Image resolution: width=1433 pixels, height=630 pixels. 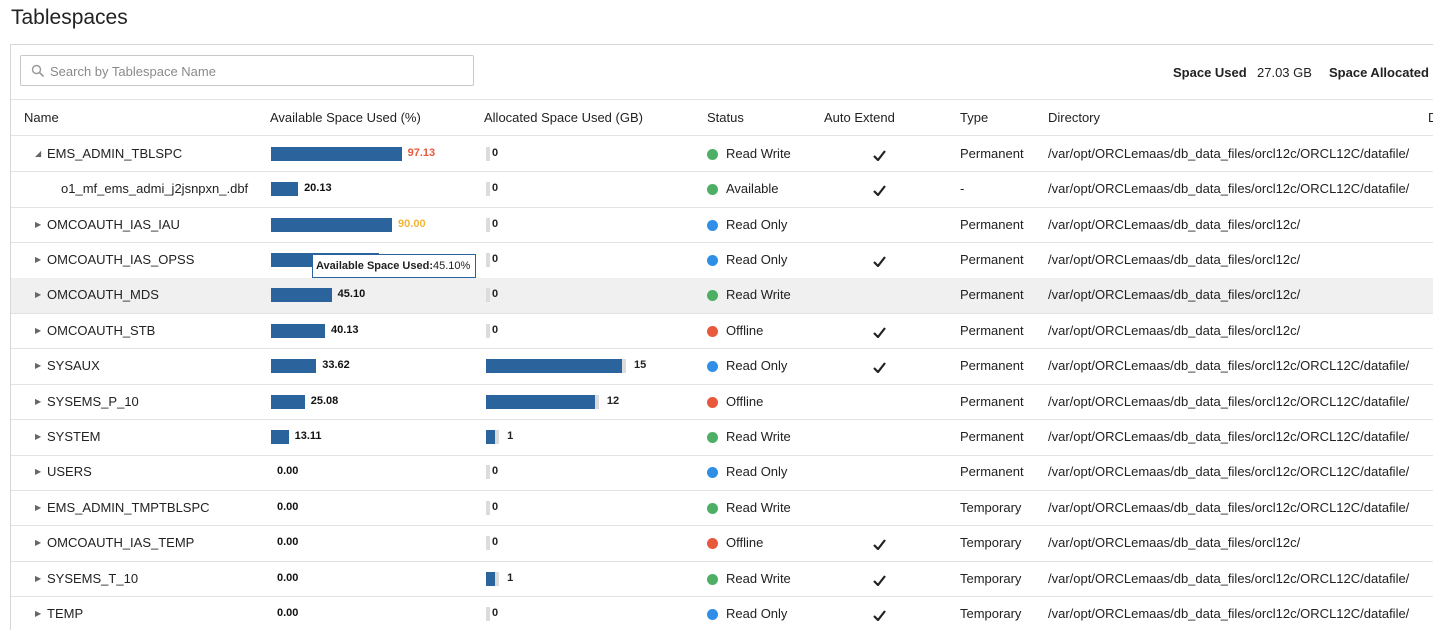 I want to click on tablespace-name: OMCOAUTH_IAS_OPSS, so click(x=121, y=259).